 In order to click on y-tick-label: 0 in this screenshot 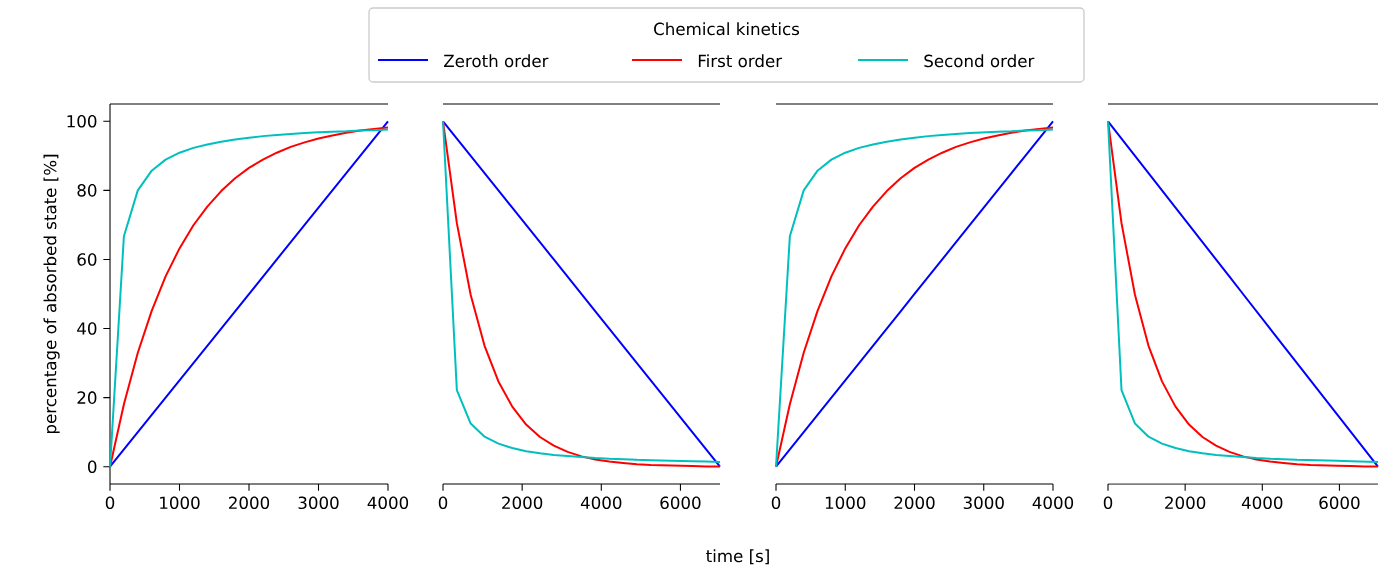, I will do `click(92, 467)`.